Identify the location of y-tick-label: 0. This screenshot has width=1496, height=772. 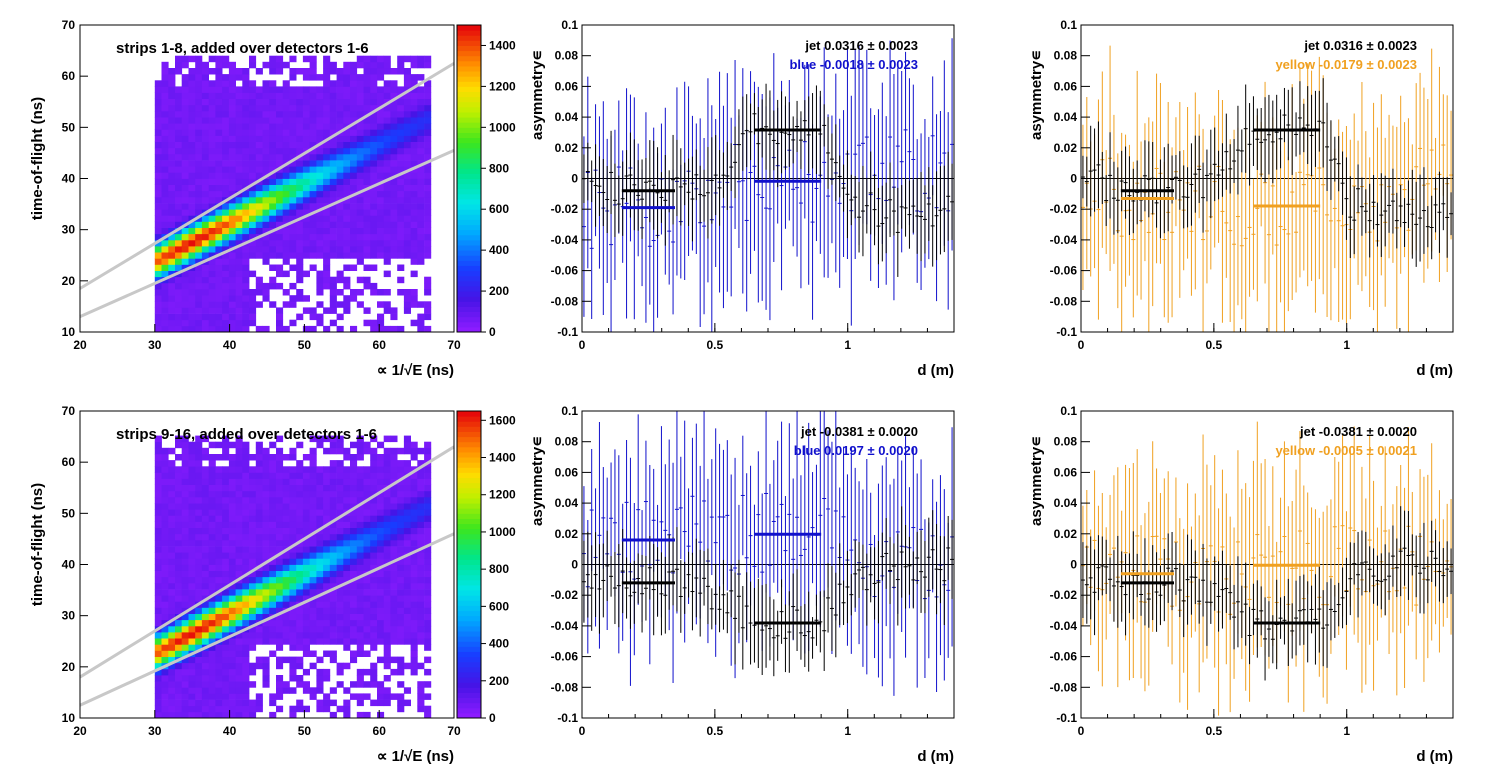
(1073, 179).